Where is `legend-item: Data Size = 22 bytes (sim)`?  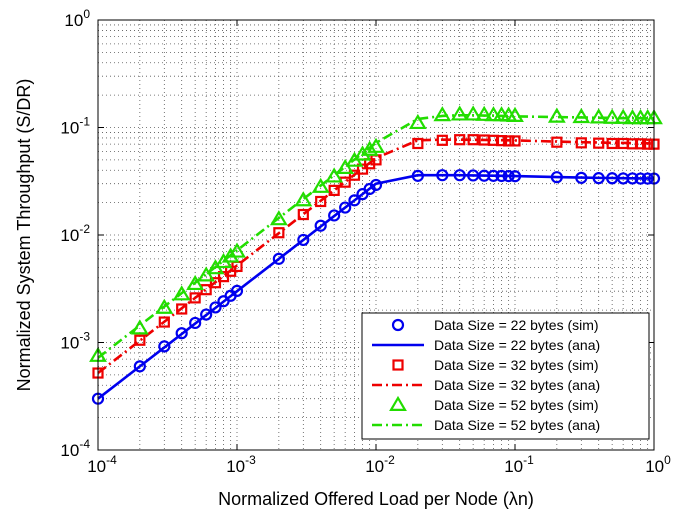 legend-item: Data Size = 22 bytes (sim) is located at coordinates (495, 325).